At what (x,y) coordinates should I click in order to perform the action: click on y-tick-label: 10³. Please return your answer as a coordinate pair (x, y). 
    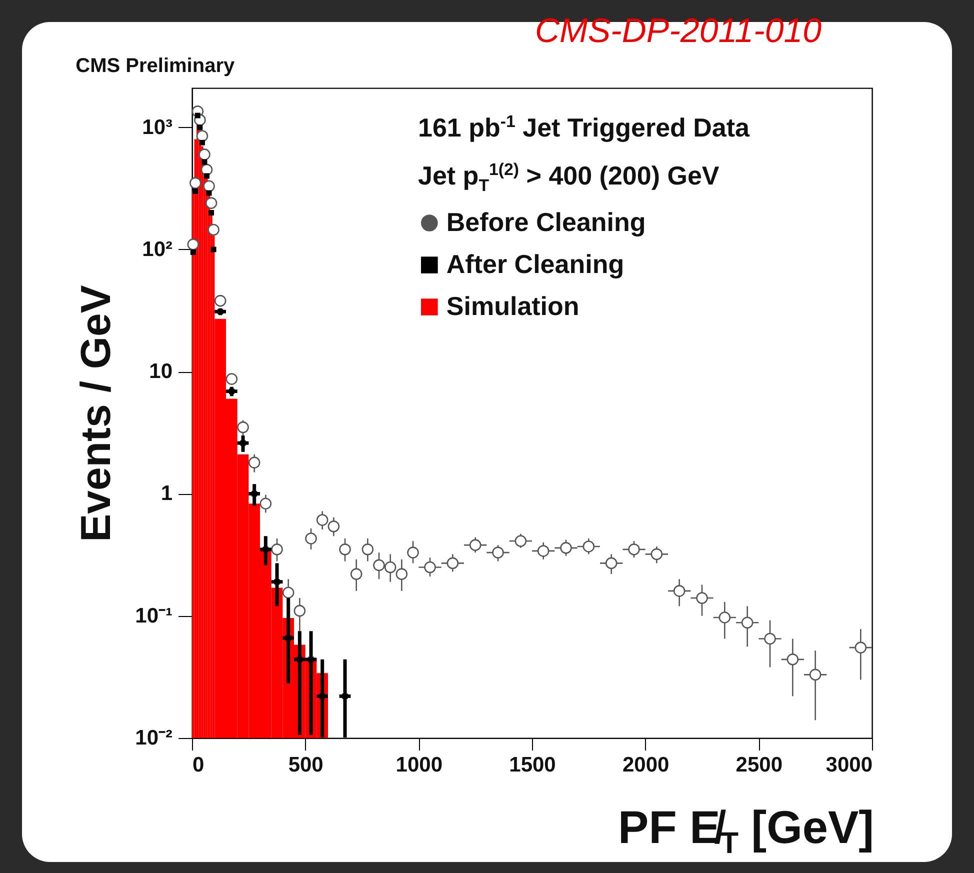
    Looking at the image, I should click on (157, 127).